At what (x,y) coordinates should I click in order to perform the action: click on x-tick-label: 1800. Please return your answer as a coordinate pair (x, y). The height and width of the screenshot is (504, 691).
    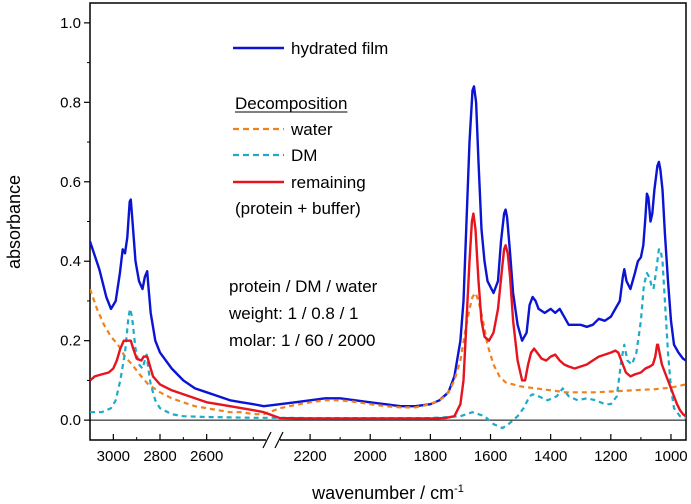
    Looking at the image, I should click on (430, 456).